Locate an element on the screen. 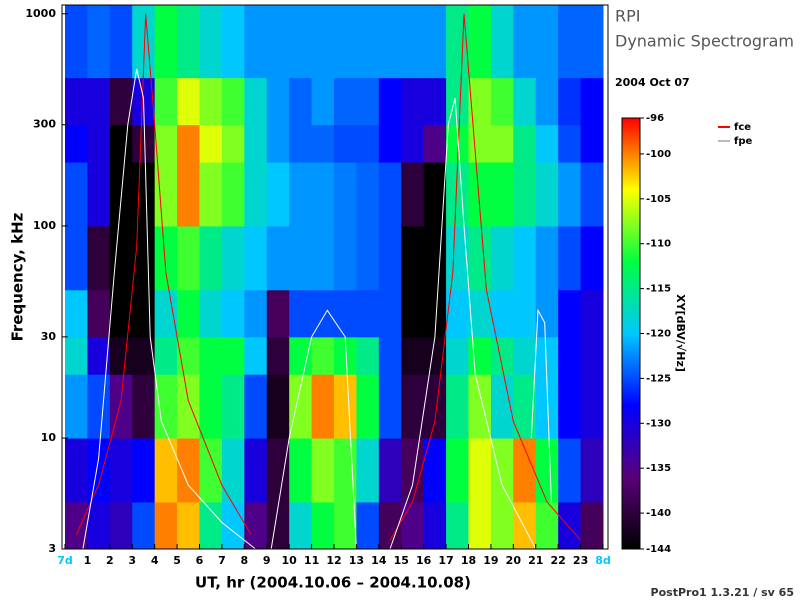  x-tick-label: 9 is located at coordinates (267, 560).